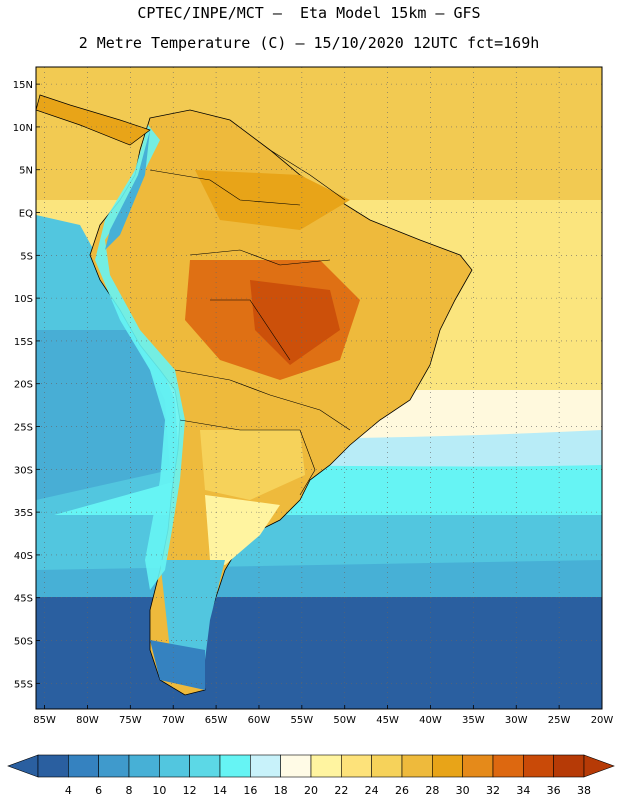  Describe the element at coordinates (302, 720) in the screenshot. I see `lon-label-55W: 55W` at that location.